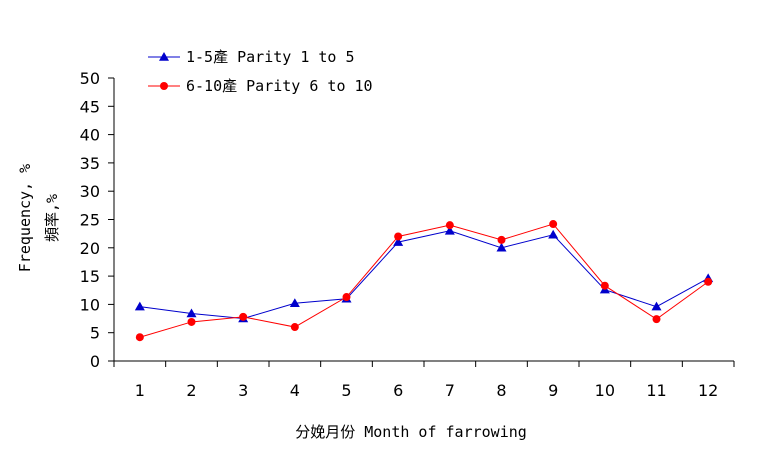 The width and height of the screenshot is (760, 468). What do you see at coordinates (450, 390) in the screenshot?
I see `x-tick-label: 7` at bounding box center [450, 390].